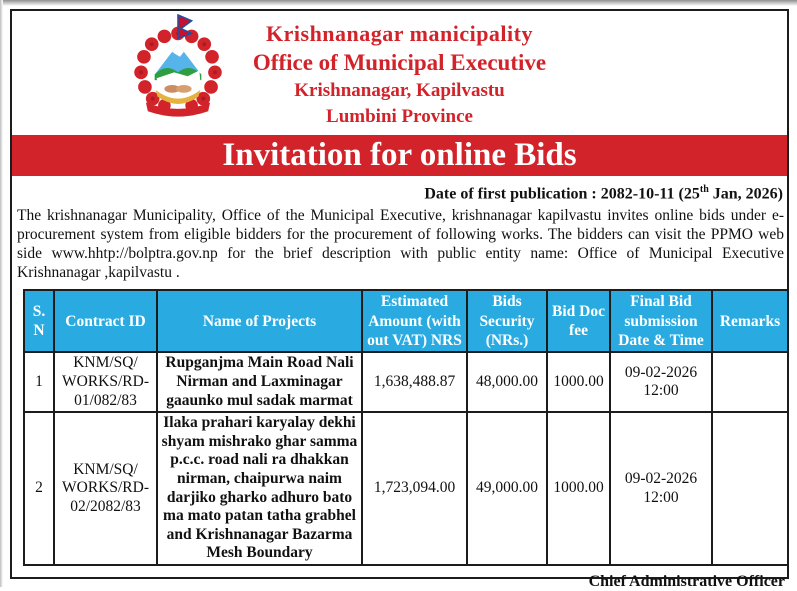 The height and width of the screenshot is (591, 797). Describe the element at coordinates (39, 382) in the screenshot. I see `cell-sn: 1` at that location.